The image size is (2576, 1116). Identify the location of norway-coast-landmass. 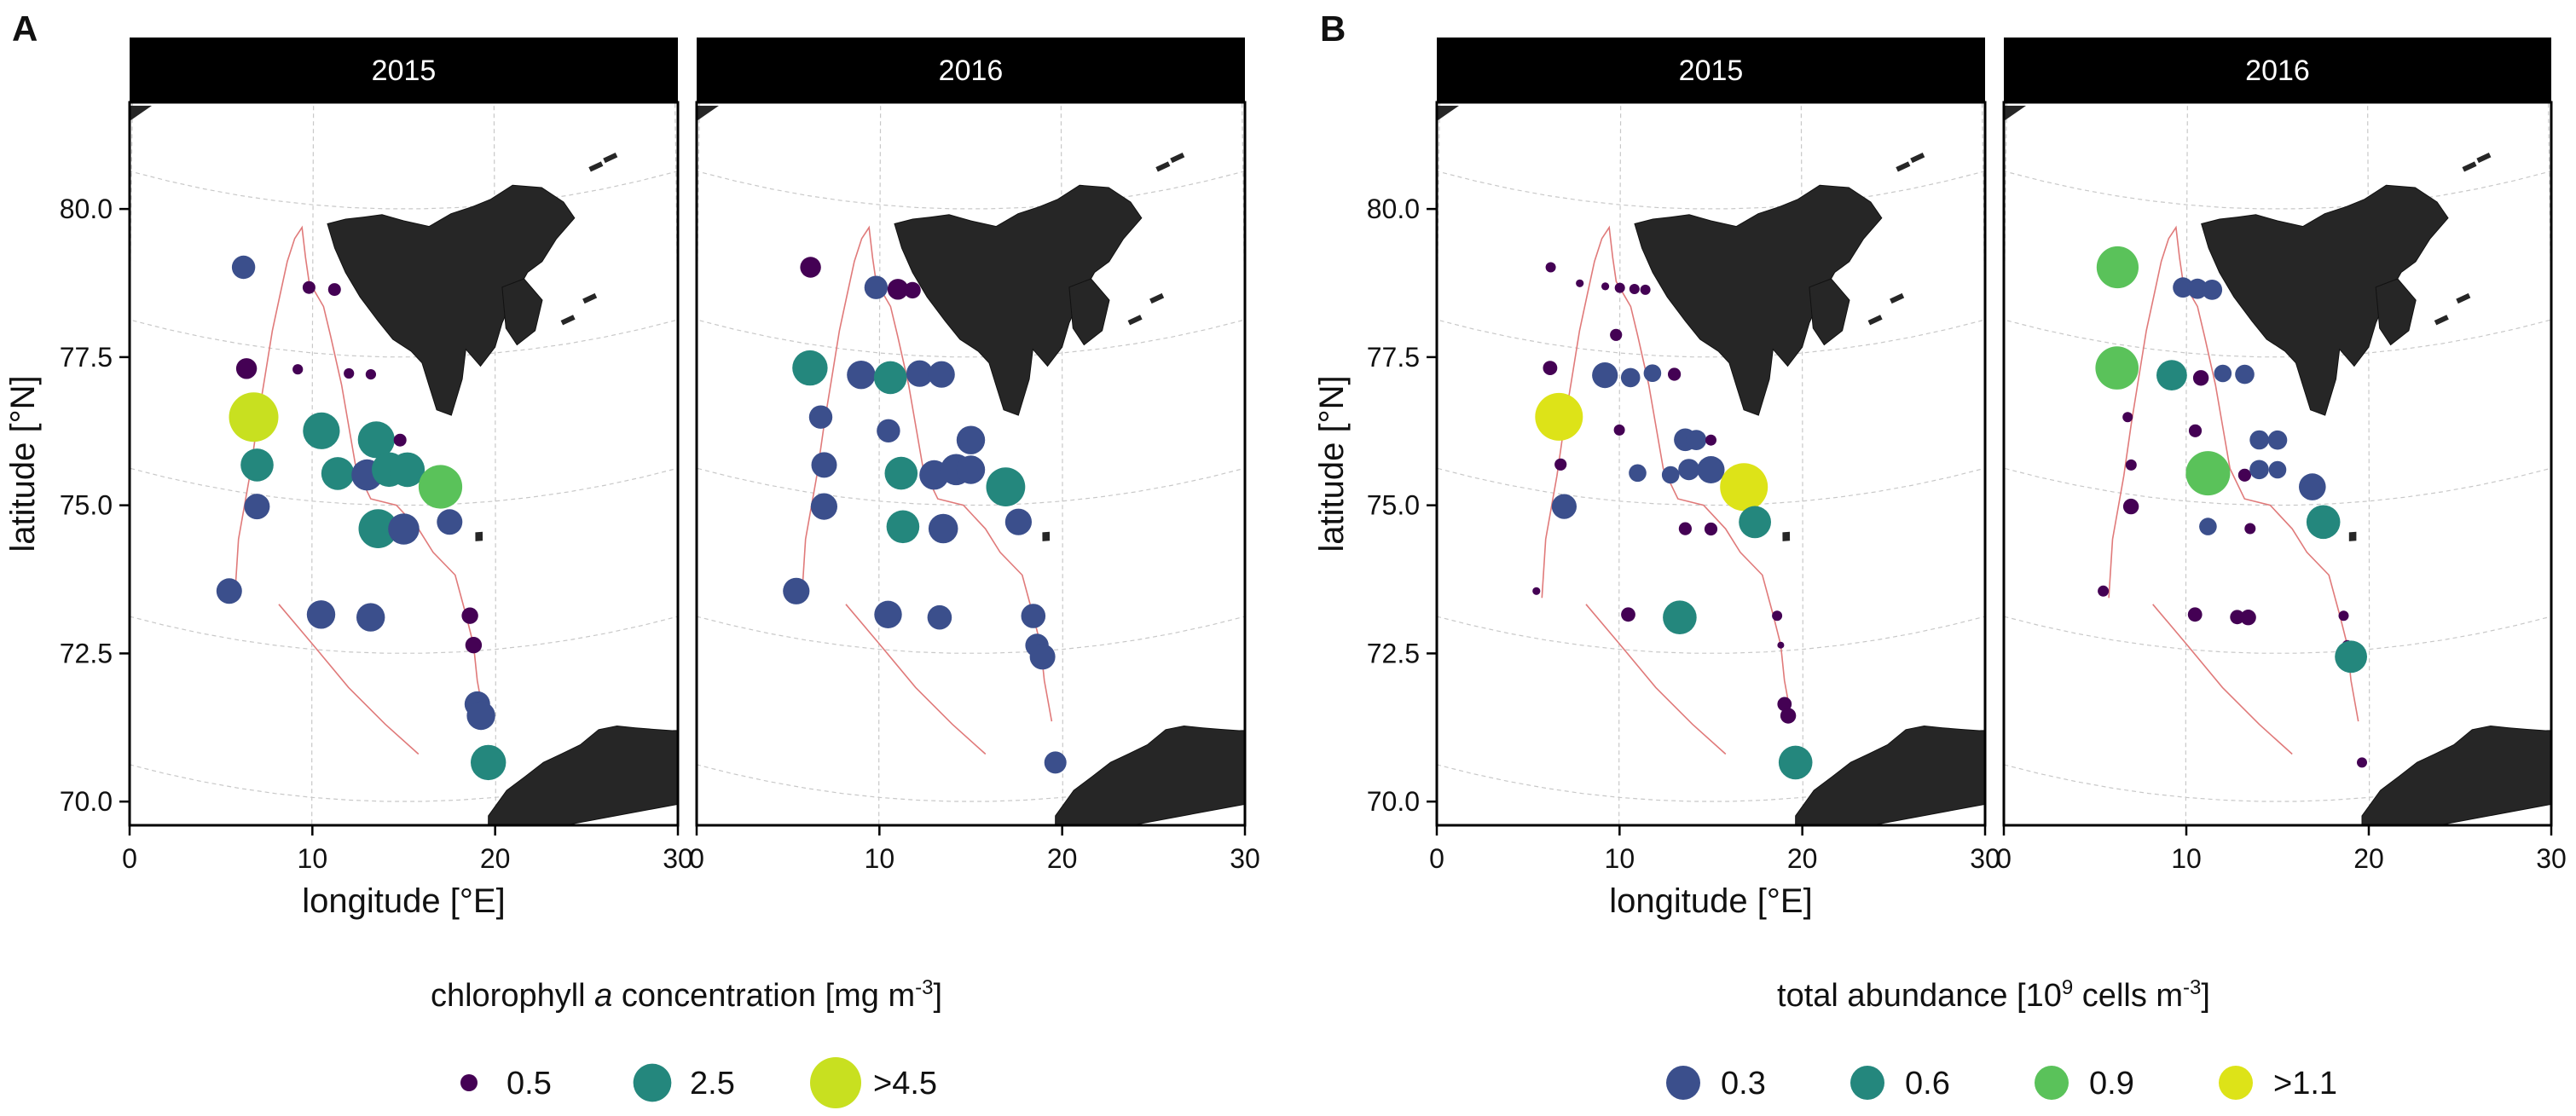
(1890, 775).